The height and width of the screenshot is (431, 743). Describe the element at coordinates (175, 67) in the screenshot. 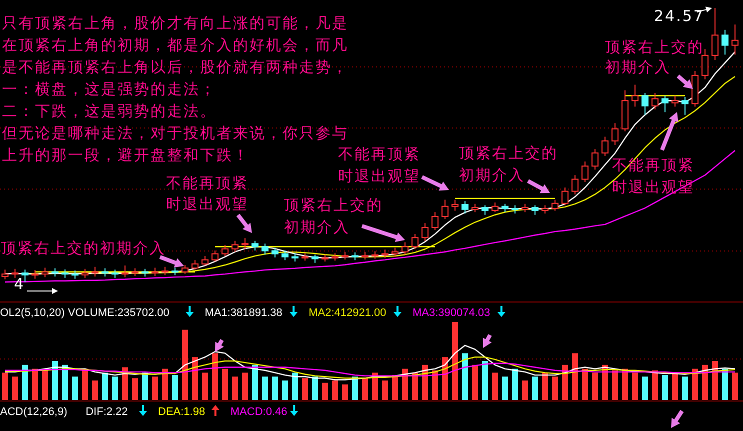

I see `annotation: 是不能再顶紧右上角以后，股价就有两种走势，` at that location.